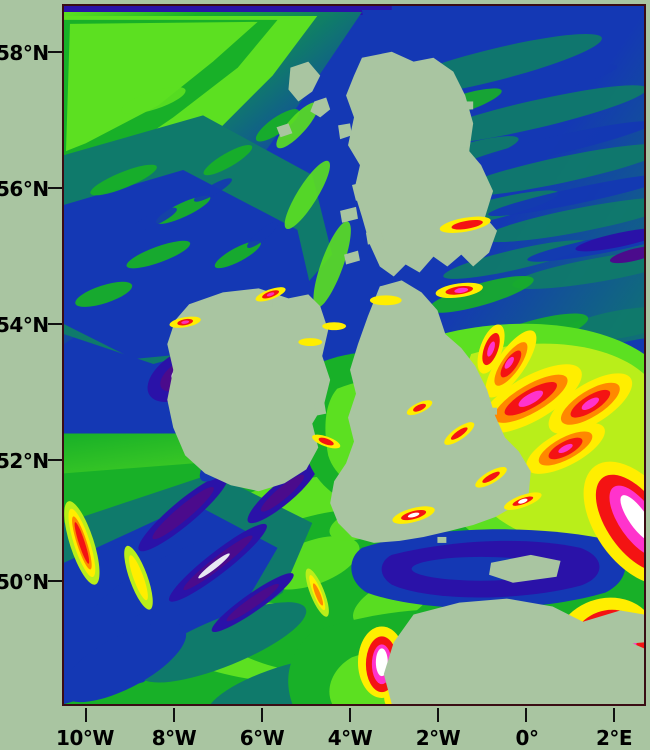 This screenshot has height=750, width=650. Describe the element at coordinates (174, 715) in the screenshot. I see `tick-x-8w` at that location.